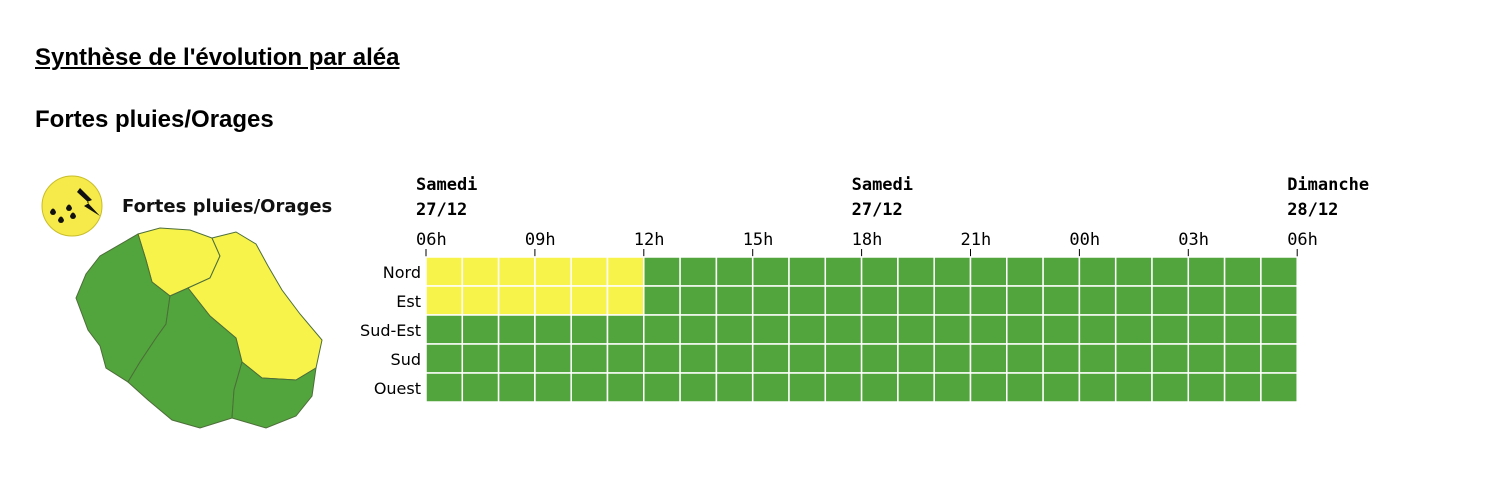  Describe the element at coordinates (758, 240) in the screenshot. I see `x-tick-label: 15h` at that location.